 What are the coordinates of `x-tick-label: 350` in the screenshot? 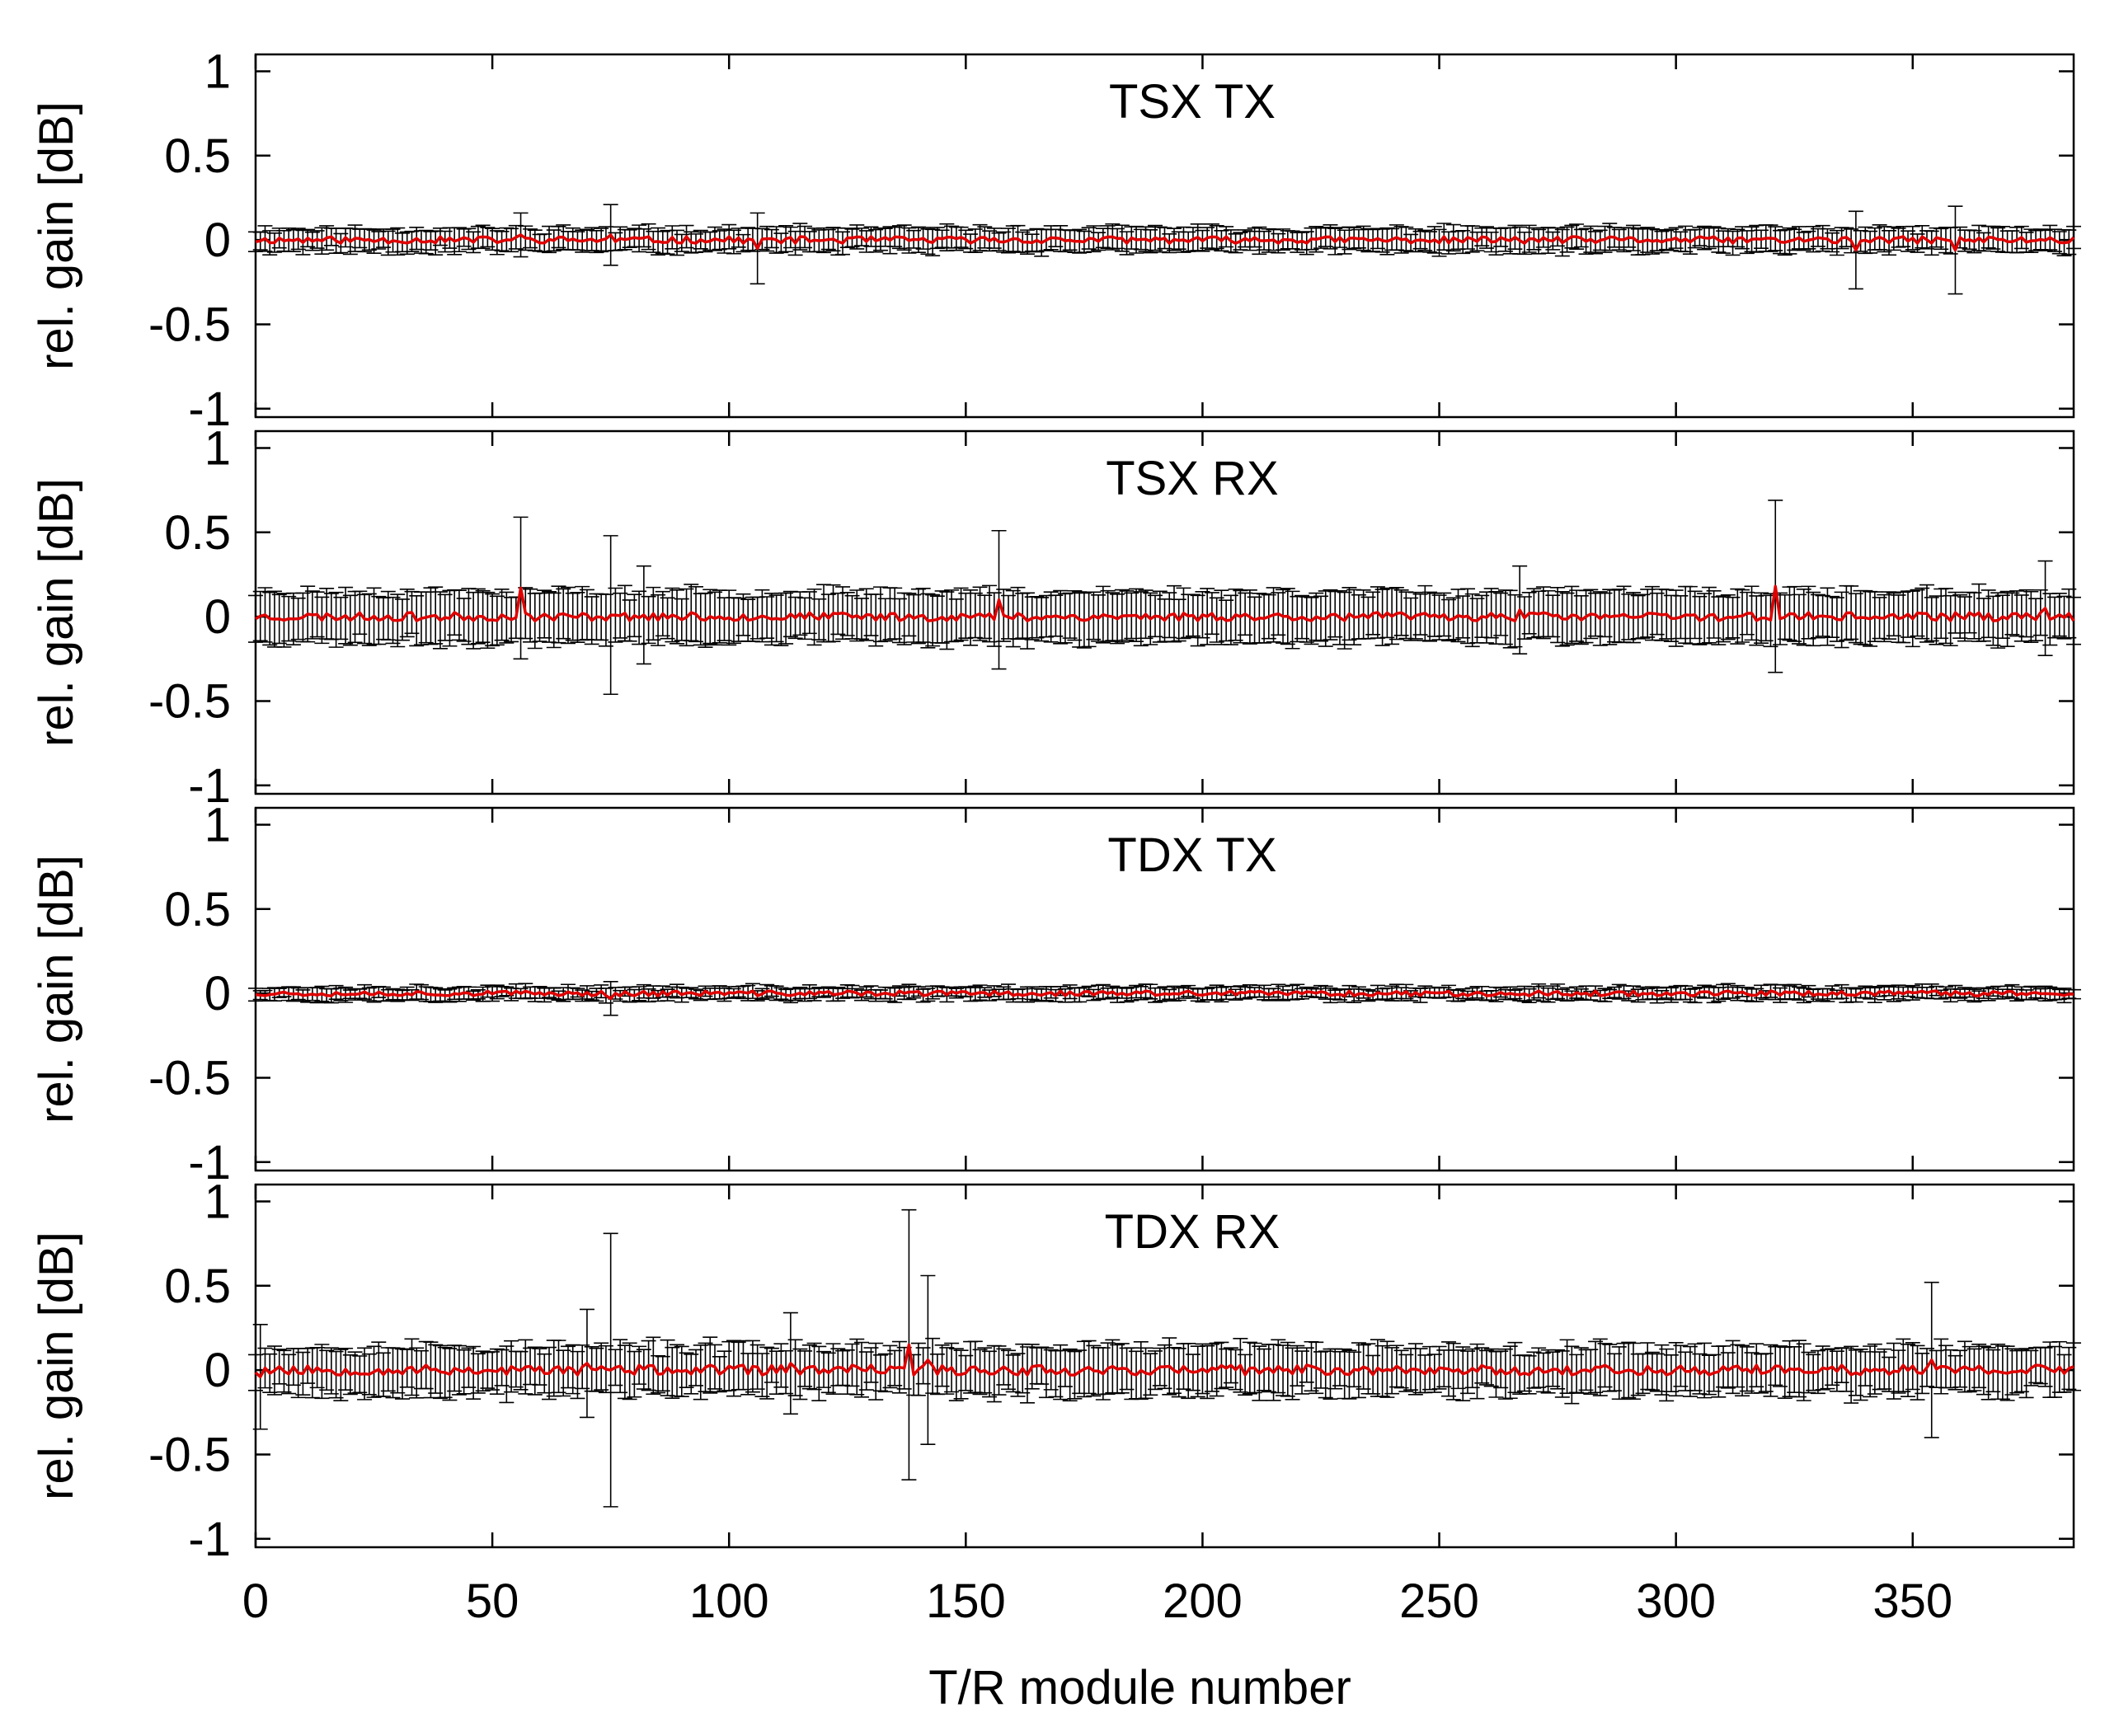 It's located at (1912, 1601).